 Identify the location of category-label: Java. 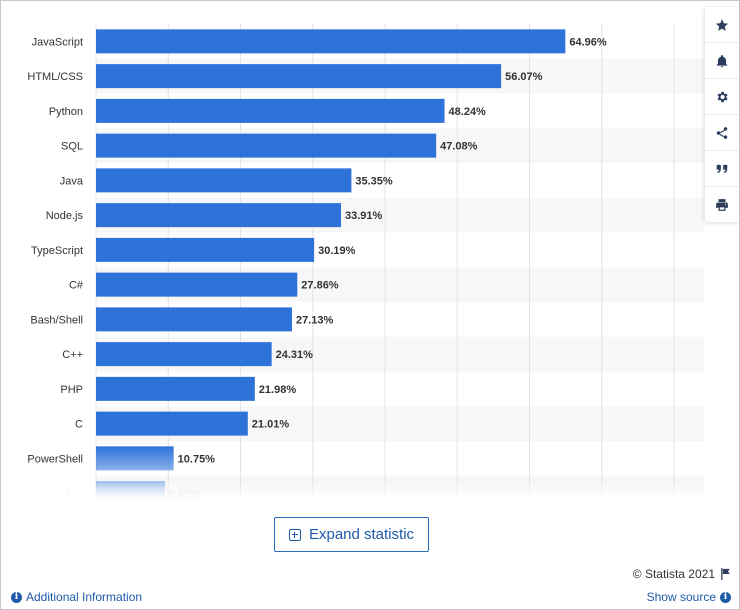
(72, 181).